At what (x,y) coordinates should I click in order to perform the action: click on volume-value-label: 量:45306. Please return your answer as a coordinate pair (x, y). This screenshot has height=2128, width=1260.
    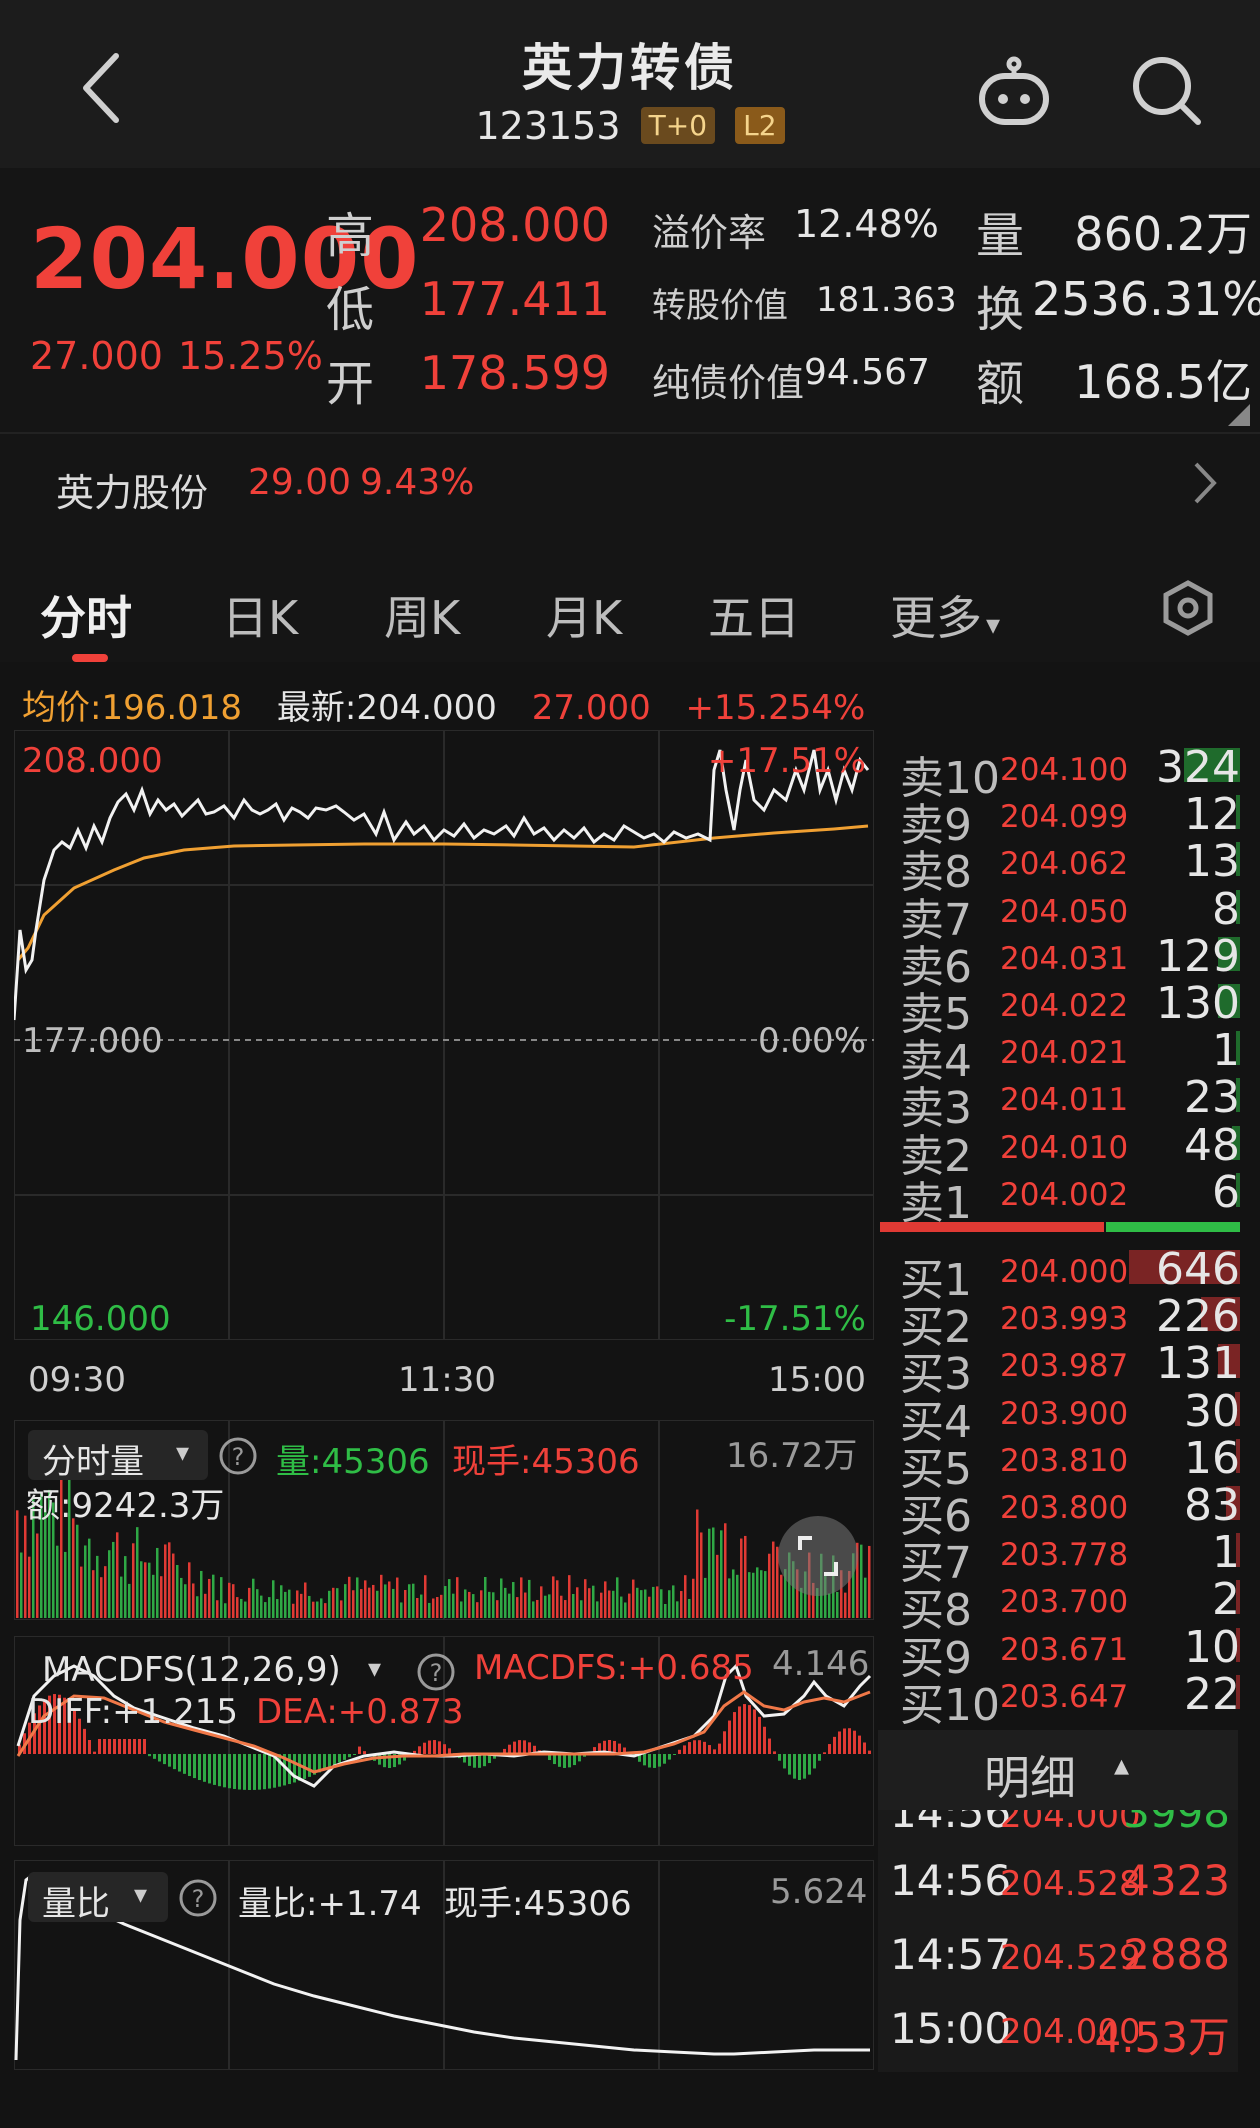
    Looking at the image, I should click on (353, 1462).